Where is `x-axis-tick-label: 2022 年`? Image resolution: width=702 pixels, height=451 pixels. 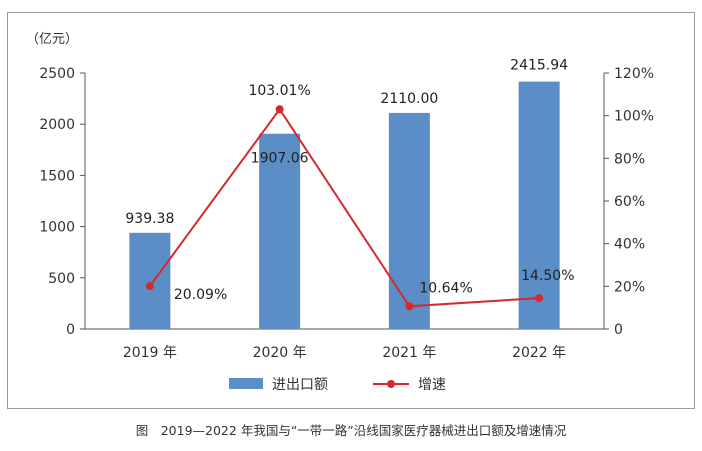
x-axis-tick-label: 2022 年 is located at coordinates (539, 353).